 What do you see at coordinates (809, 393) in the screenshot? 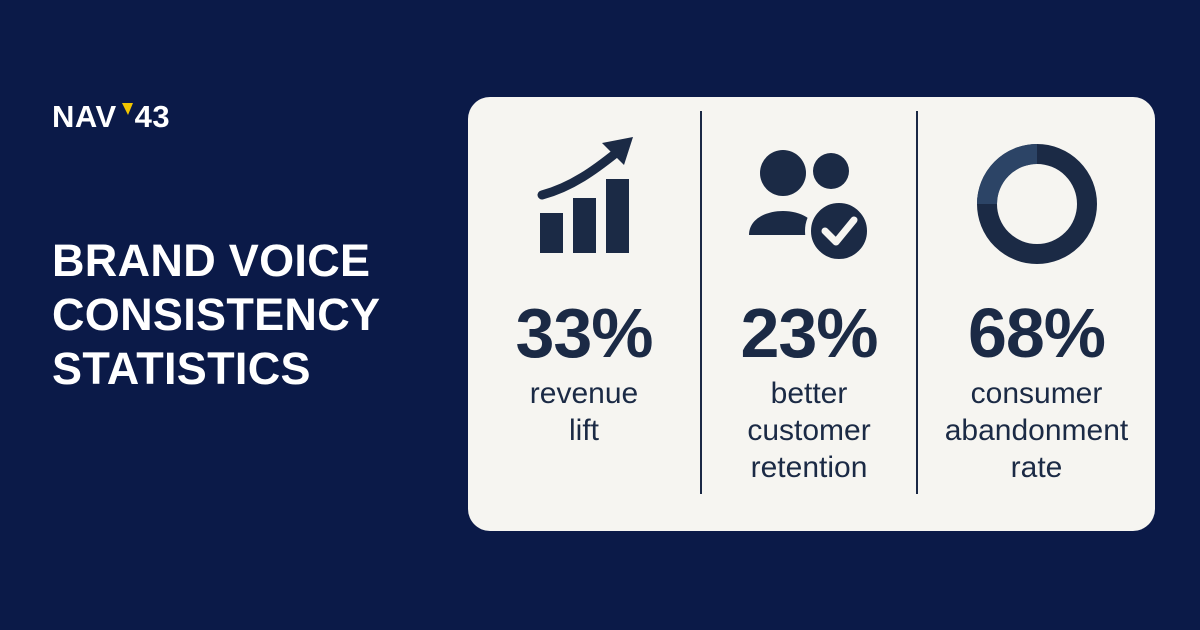
I see `stat-label-line: better` at bounding box center [809, 393].